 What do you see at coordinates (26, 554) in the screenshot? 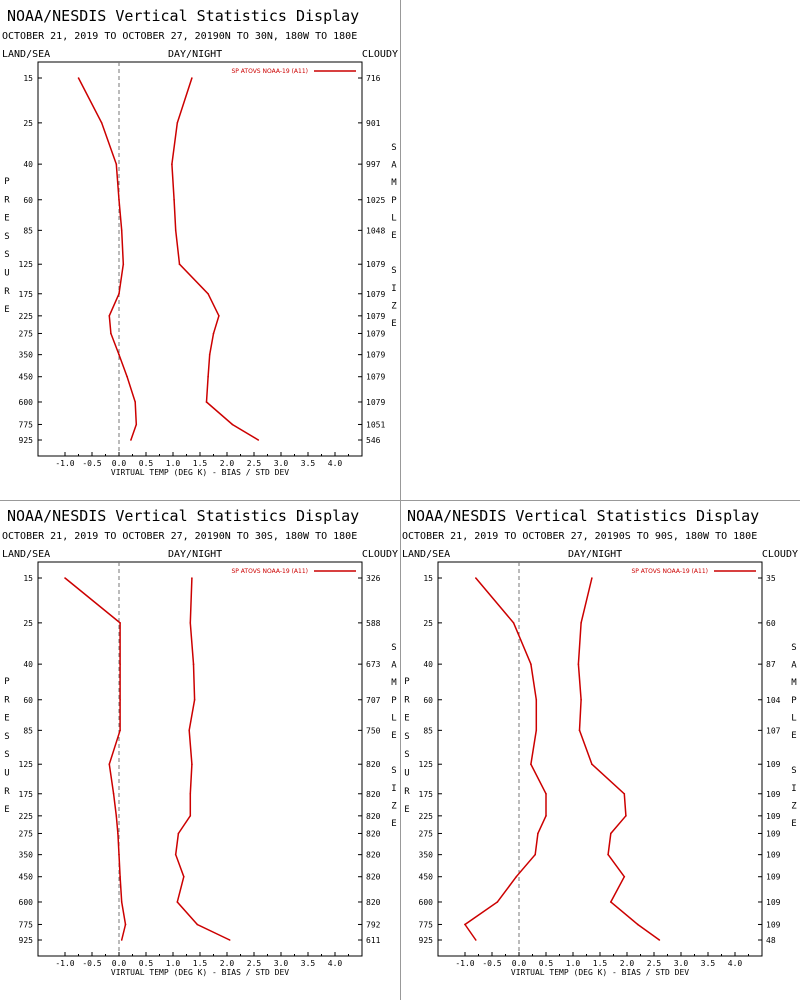
I see `land-sea-label: LAND/SEA` at bounding box center [26, 554].